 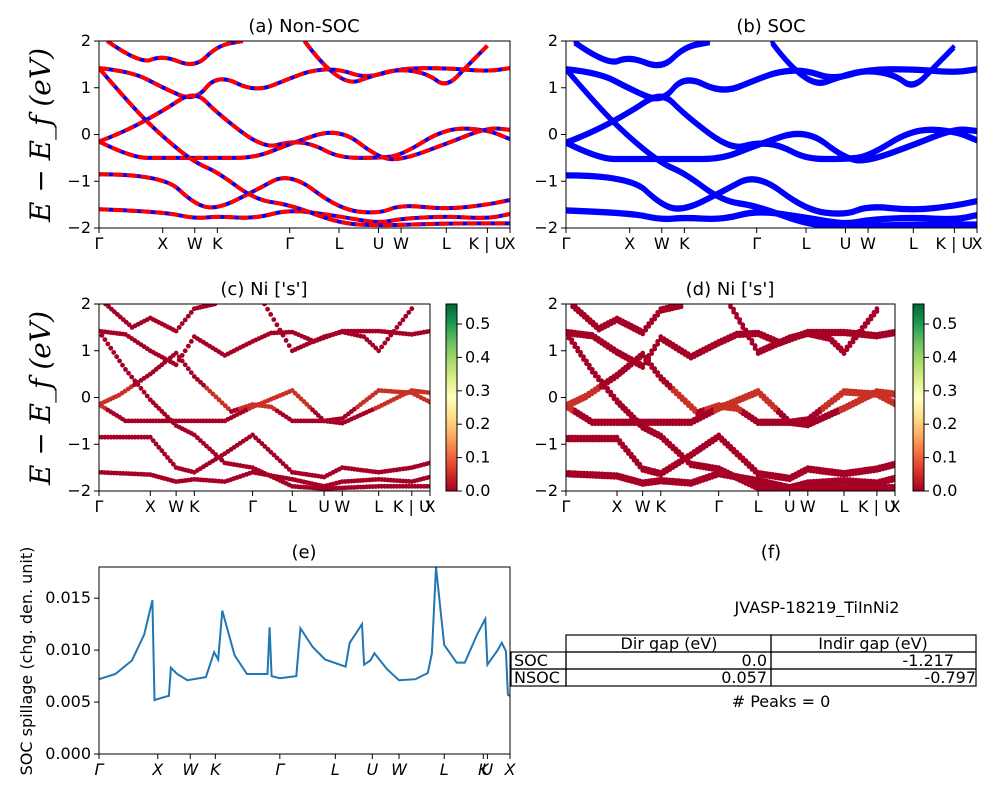 What do you see at coordinates (754, 660) in the screenshot?
I see `gap-table-cell: 0.0` at bounding box center [754, 660].